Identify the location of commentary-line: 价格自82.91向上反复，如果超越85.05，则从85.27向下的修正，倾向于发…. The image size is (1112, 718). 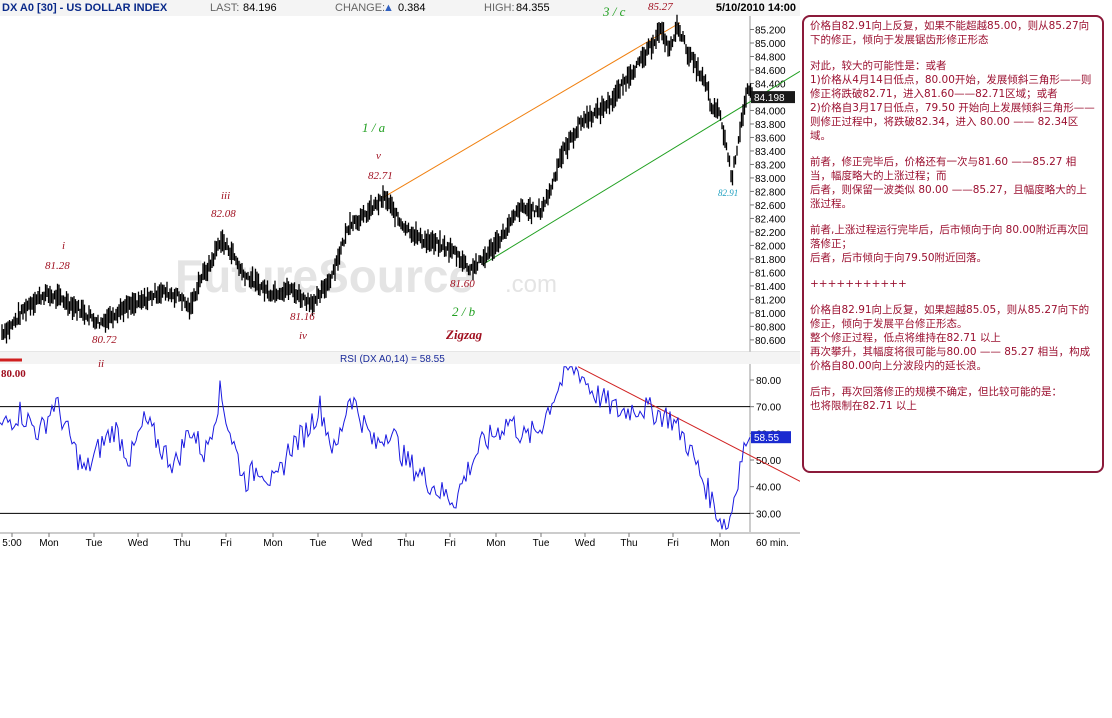
(950, 317).